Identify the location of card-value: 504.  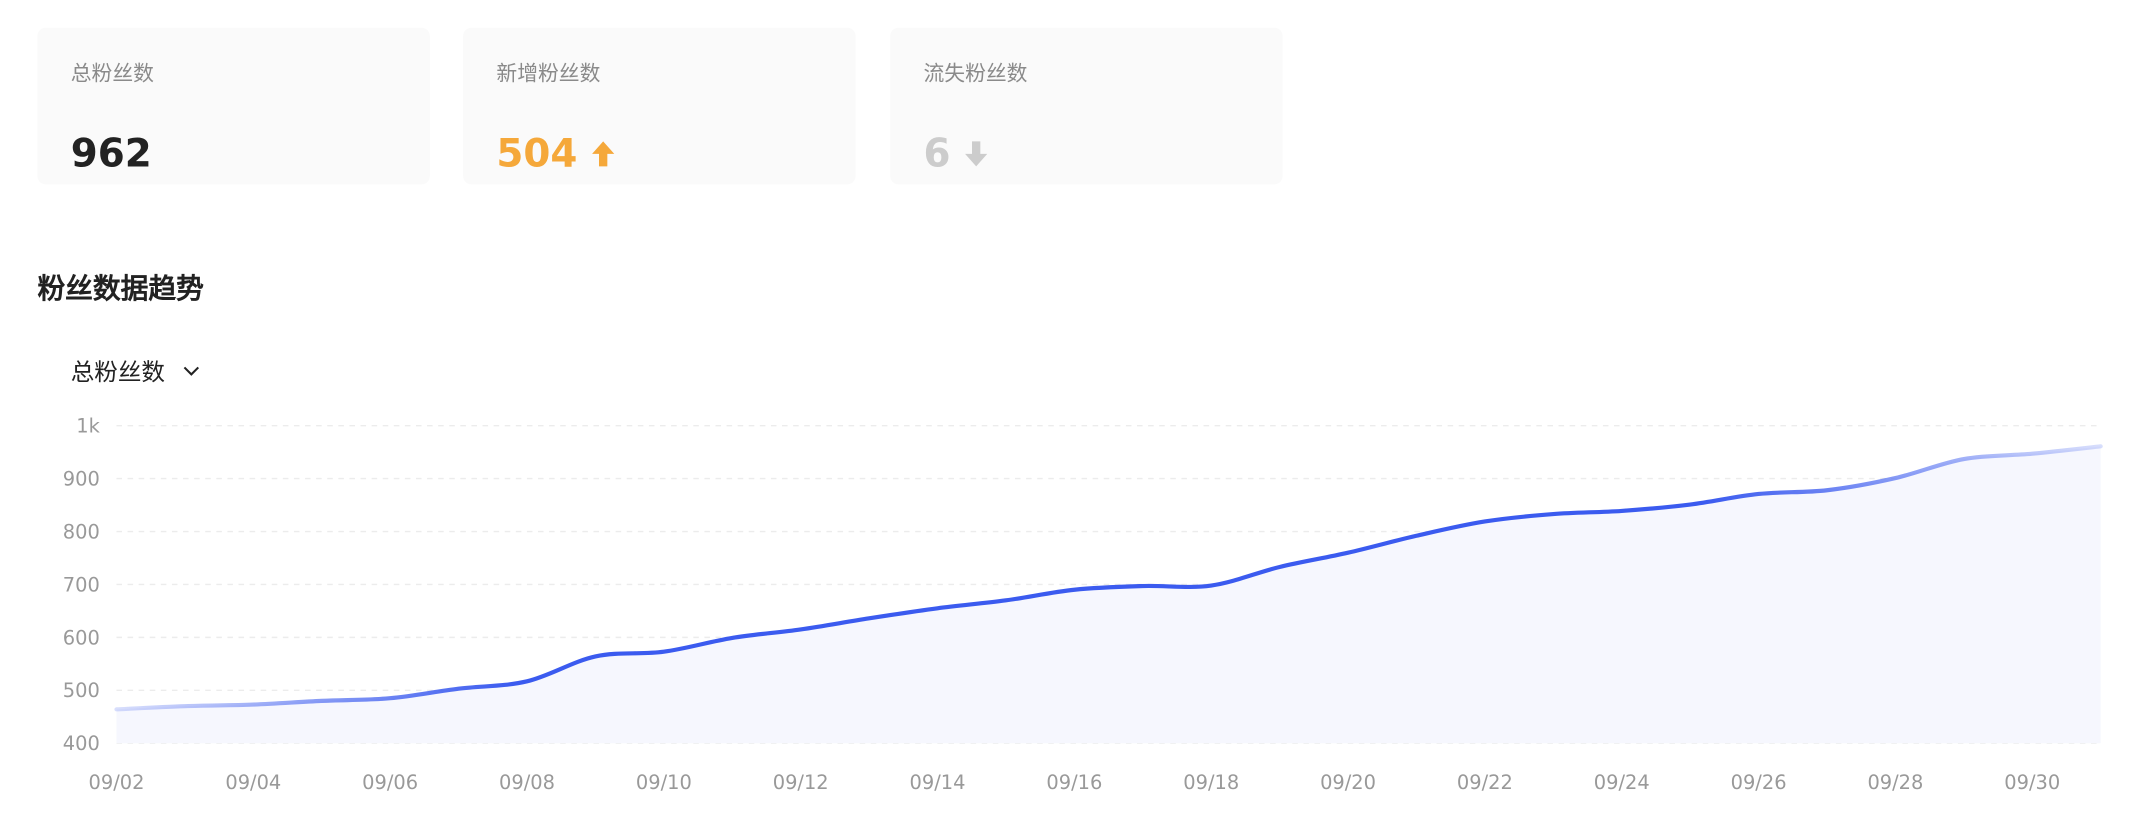
(556, 153).